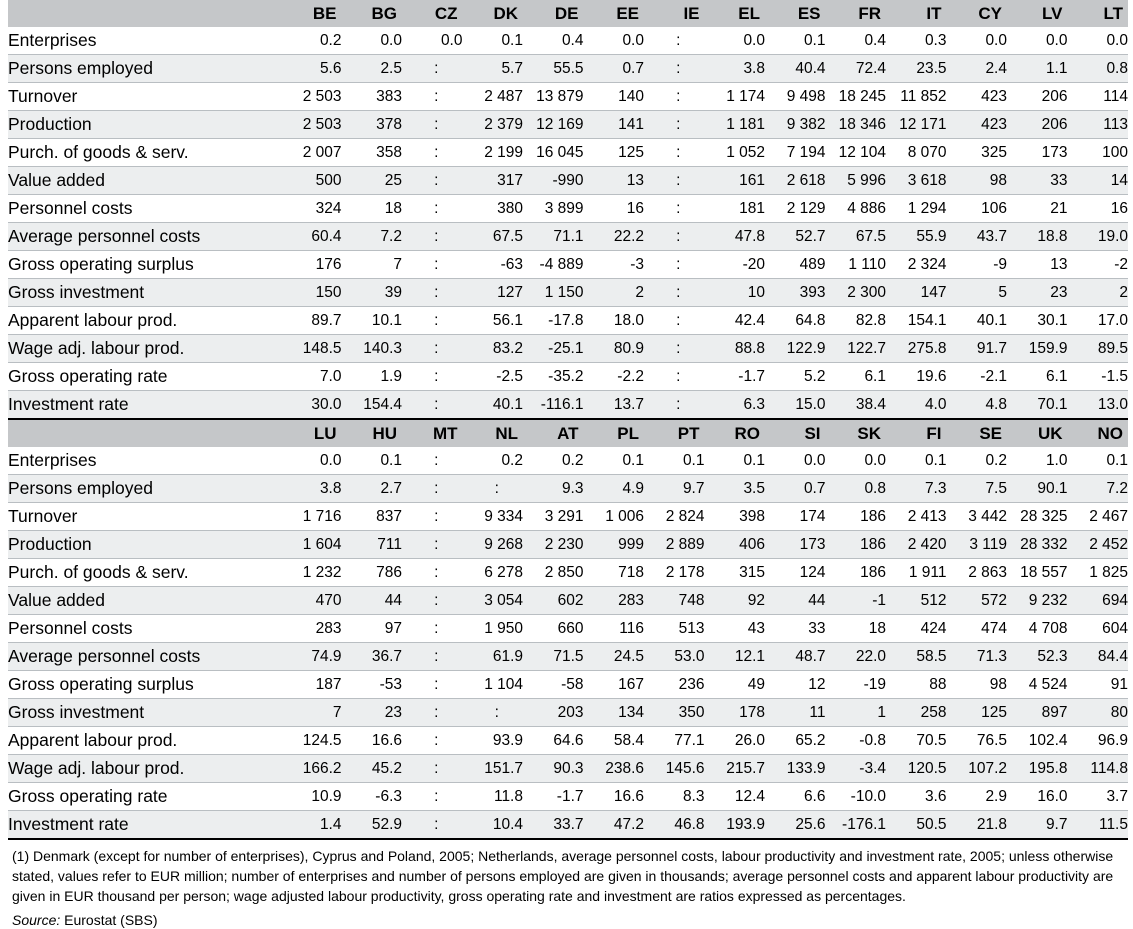  What do you see at coordinates (371, 124) in the screenshot?
I see `value-cell: 378` at bounding box center [371, 124].